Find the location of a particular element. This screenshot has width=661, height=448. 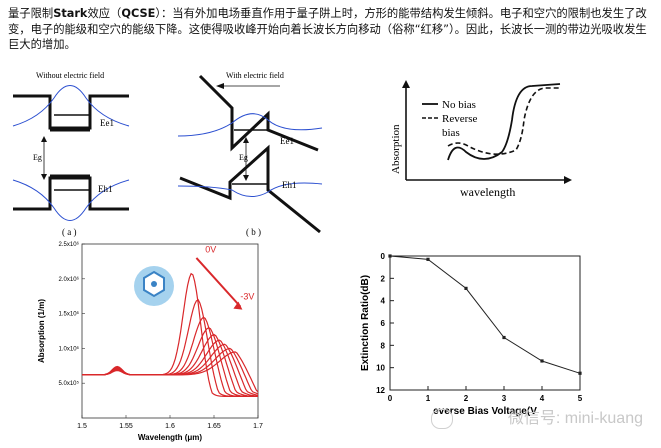

band-diagram-b: With electric field Ee1 Eg Eh1 ( b ) is located at coordinates (250, 154).